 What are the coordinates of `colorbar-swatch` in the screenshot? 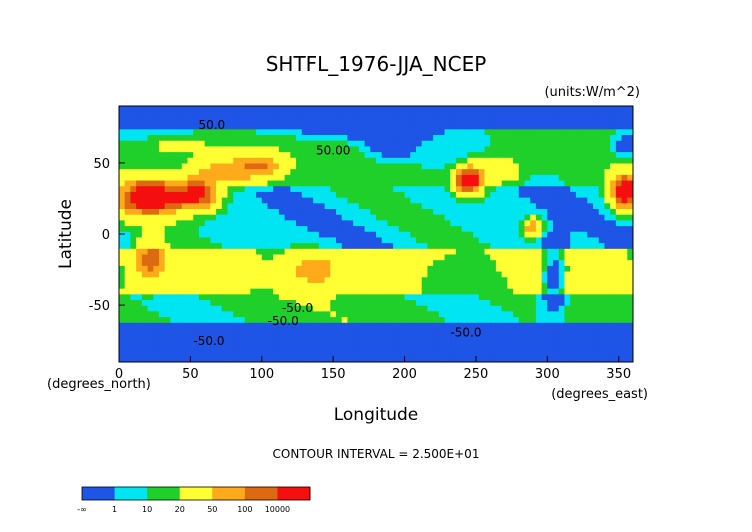 It's located at (99, 493).